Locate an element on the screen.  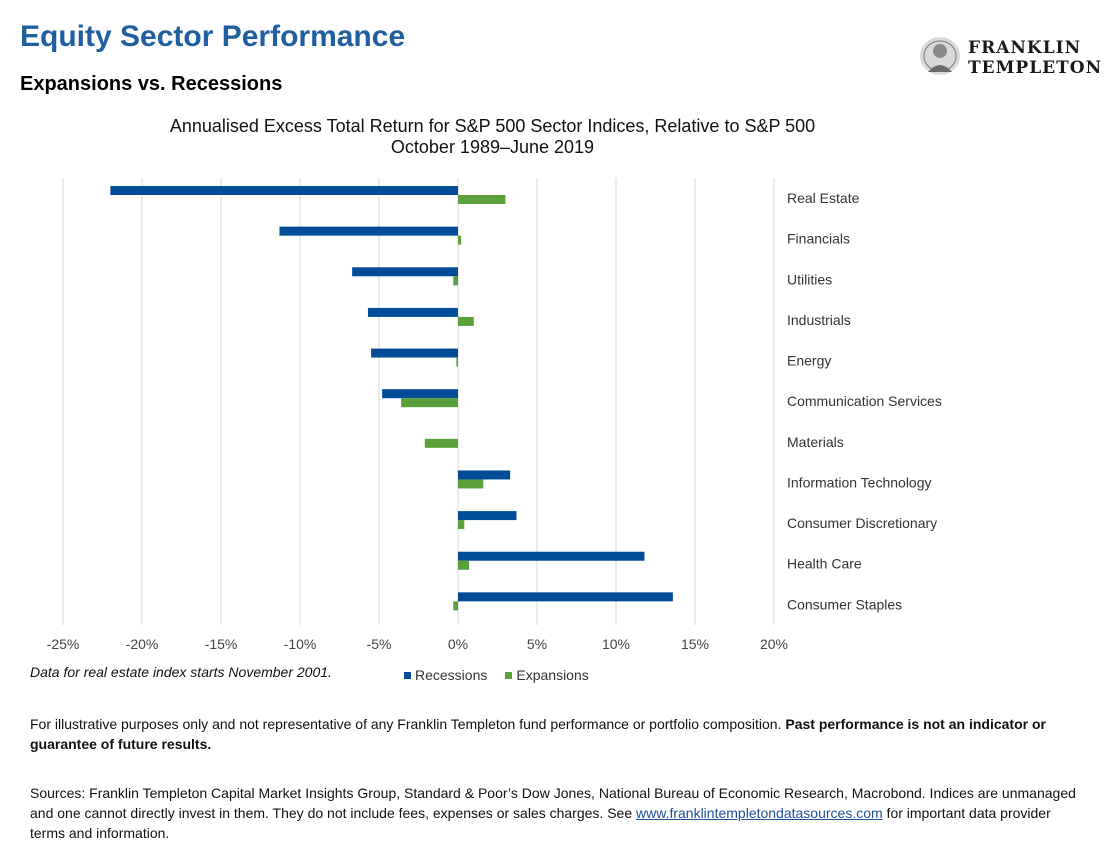
x-tick-label-1: -20% is located at coordinates (142, 644).